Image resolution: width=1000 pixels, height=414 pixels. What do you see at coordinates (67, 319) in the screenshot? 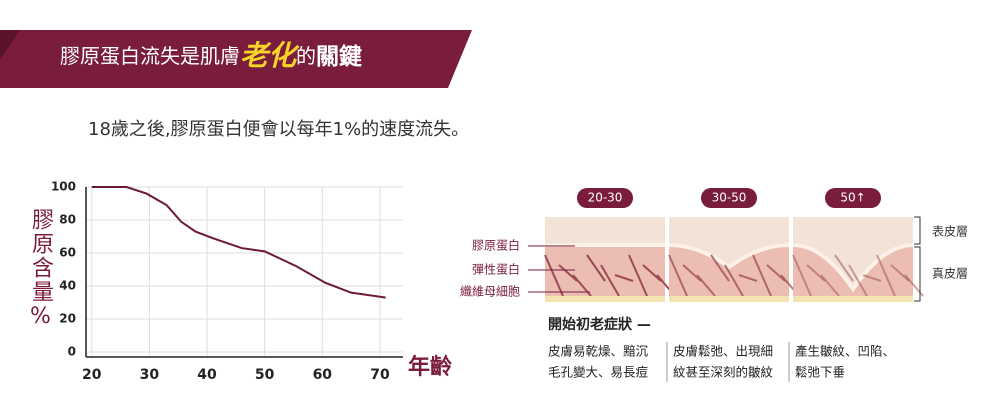
I see `y-tick-label: 20` at bounding box center [67, 319].